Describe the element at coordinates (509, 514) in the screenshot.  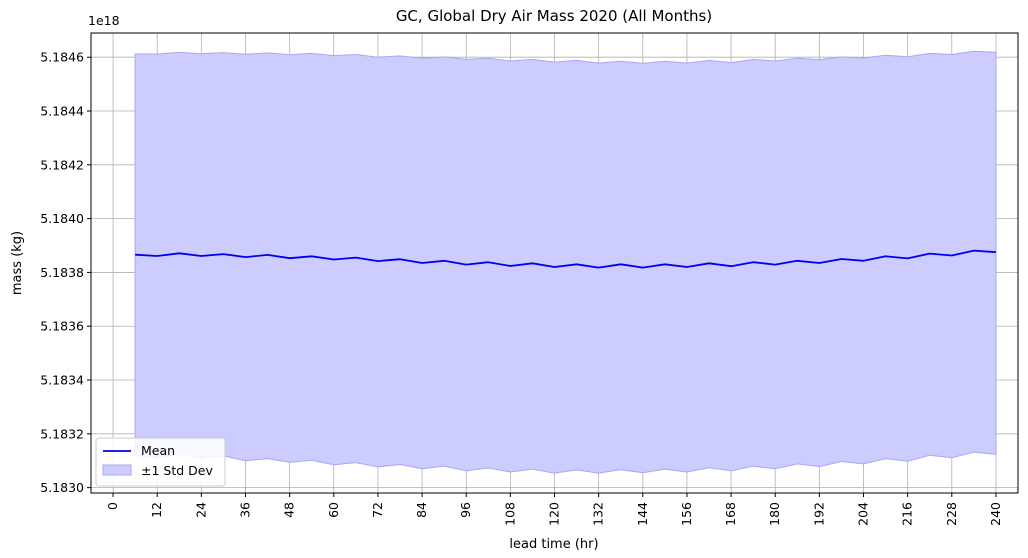
I see `x-tick-label: 108` at that location.